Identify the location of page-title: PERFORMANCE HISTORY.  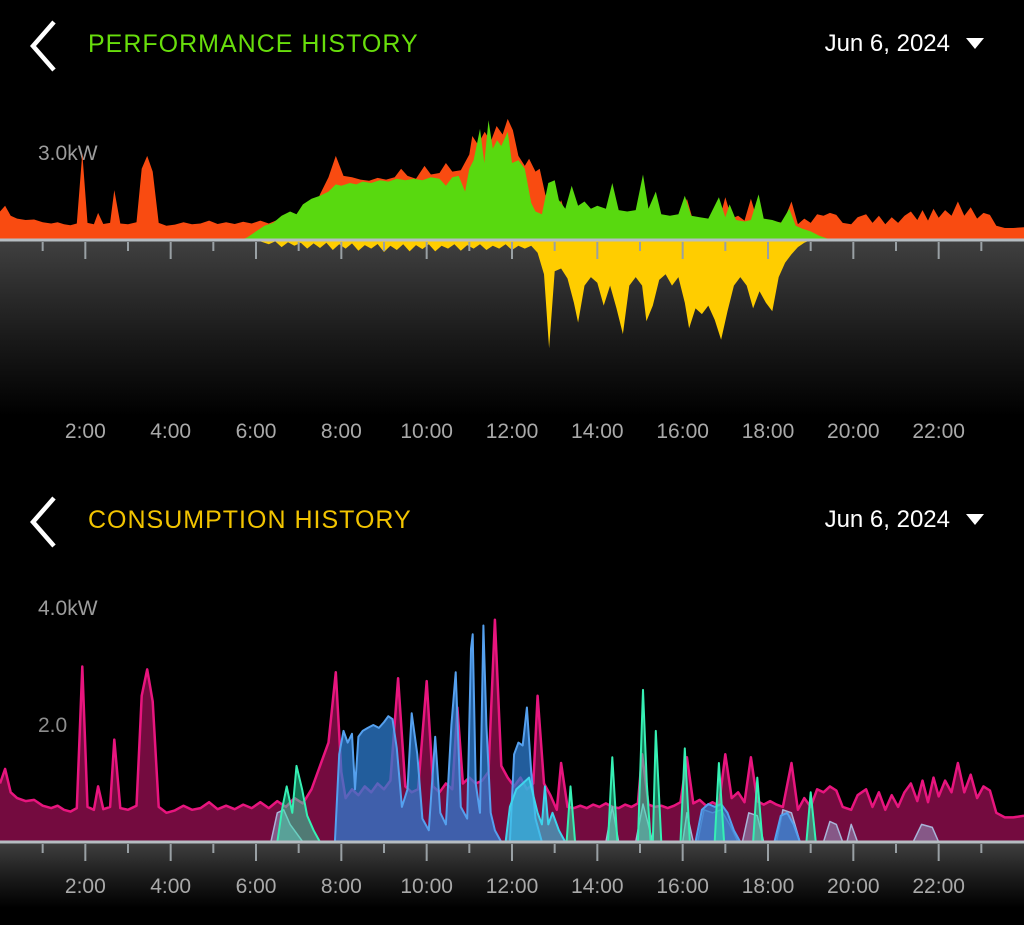
(253, 43).